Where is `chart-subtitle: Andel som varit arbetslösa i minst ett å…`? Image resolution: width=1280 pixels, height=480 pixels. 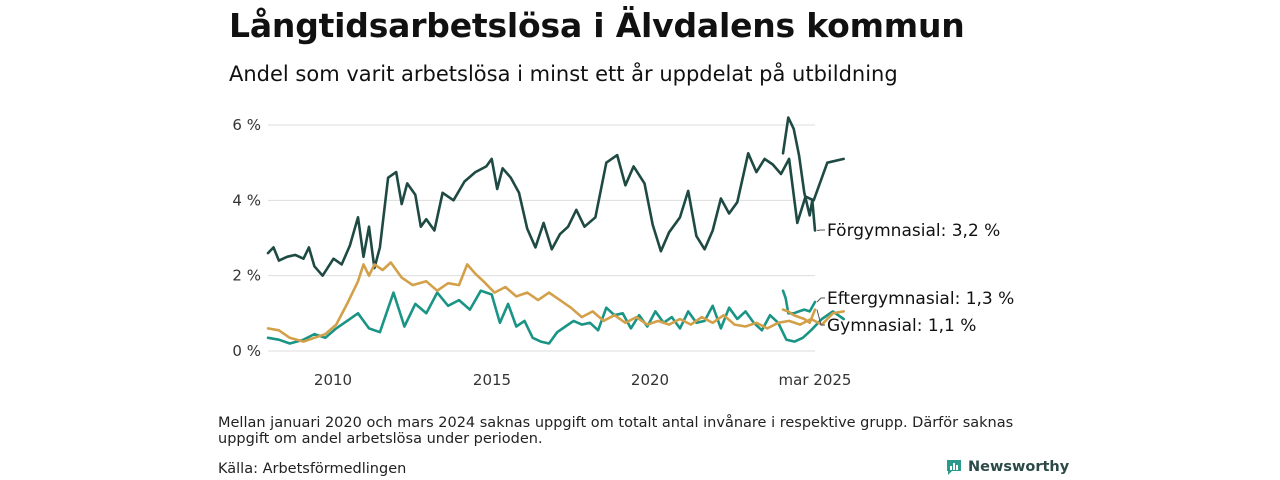
chart-subtitle: Andel som varit arbetslösa i minst ett å… is located at coordinates (563, 74).